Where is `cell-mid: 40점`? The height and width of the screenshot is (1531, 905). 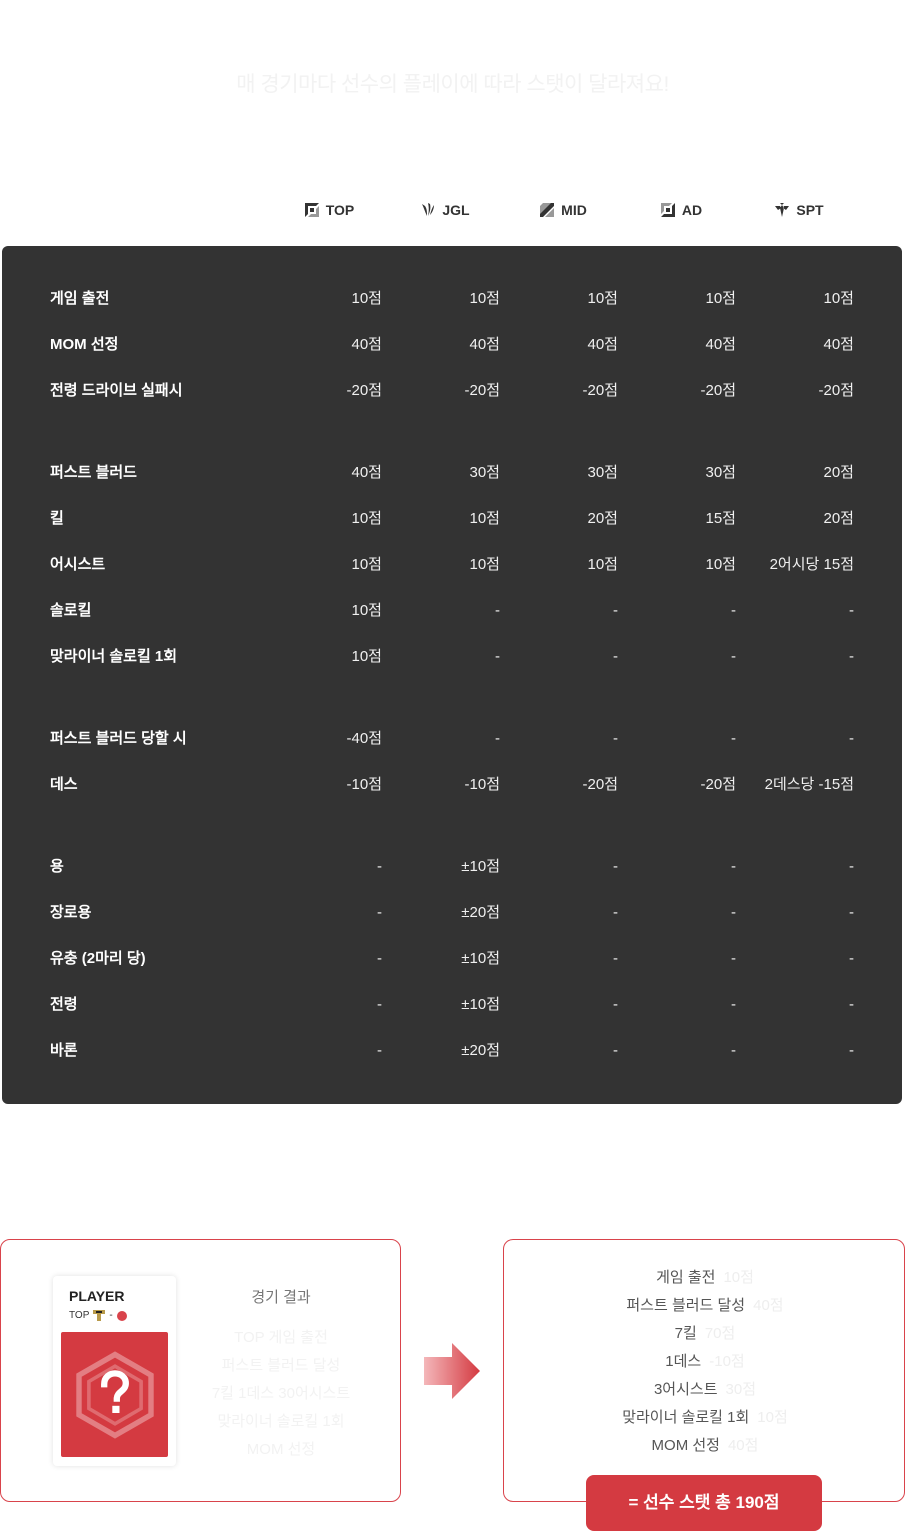 cell-mid: 40점 is located at coordinates (603, 344).